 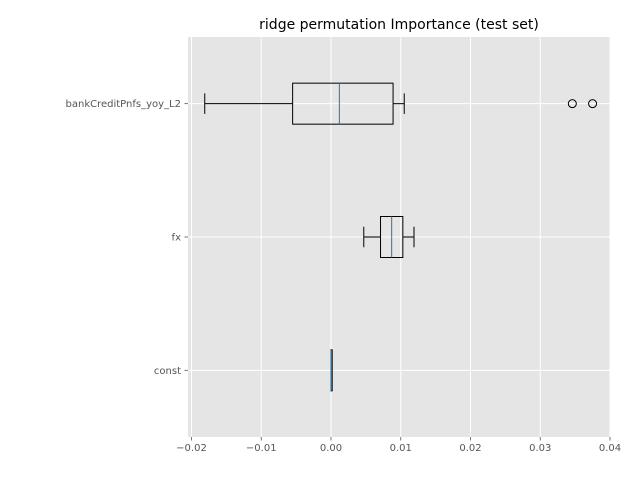 What do you see at coordinates (177, 238) in the screenshot?
I see `y-tick-label: fx` at bounding box center [177, 238].